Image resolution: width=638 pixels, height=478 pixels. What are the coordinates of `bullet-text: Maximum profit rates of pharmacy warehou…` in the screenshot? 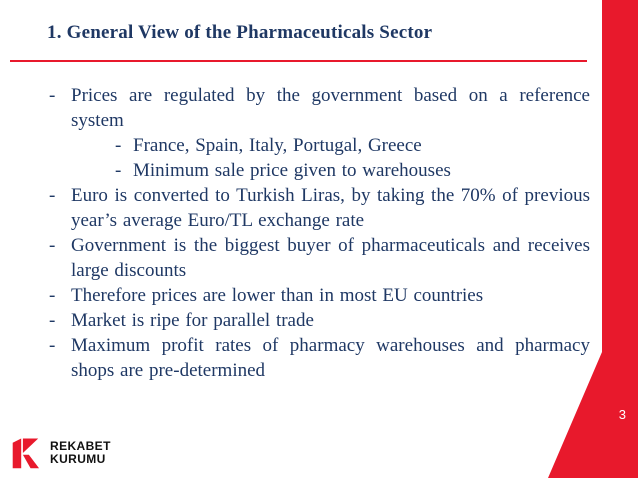 It's located at (330, 358).